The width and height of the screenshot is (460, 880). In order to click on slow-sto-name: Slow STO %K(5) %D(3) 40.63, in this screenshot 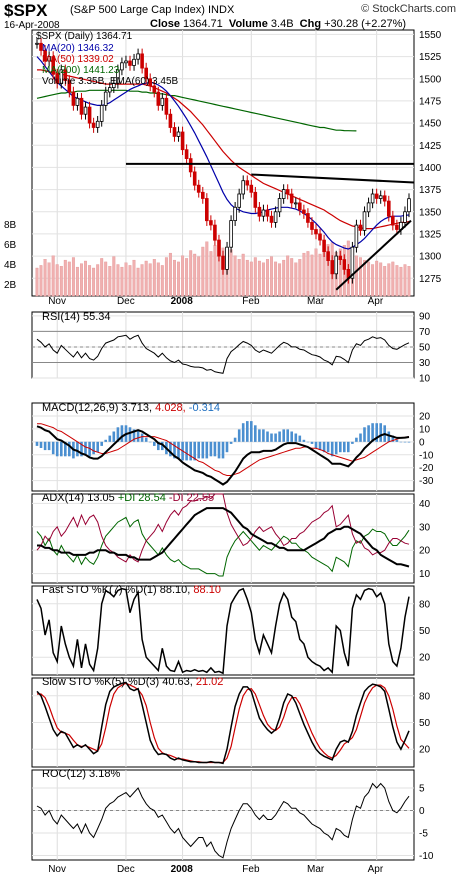, I will do `click(117, 682)`.